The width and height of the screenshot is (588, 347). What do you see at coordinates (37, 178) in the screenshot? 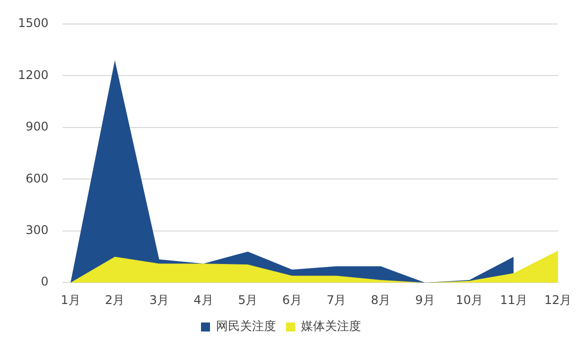
I see `y-tick-label: 600` at bounding box center [37, 178].